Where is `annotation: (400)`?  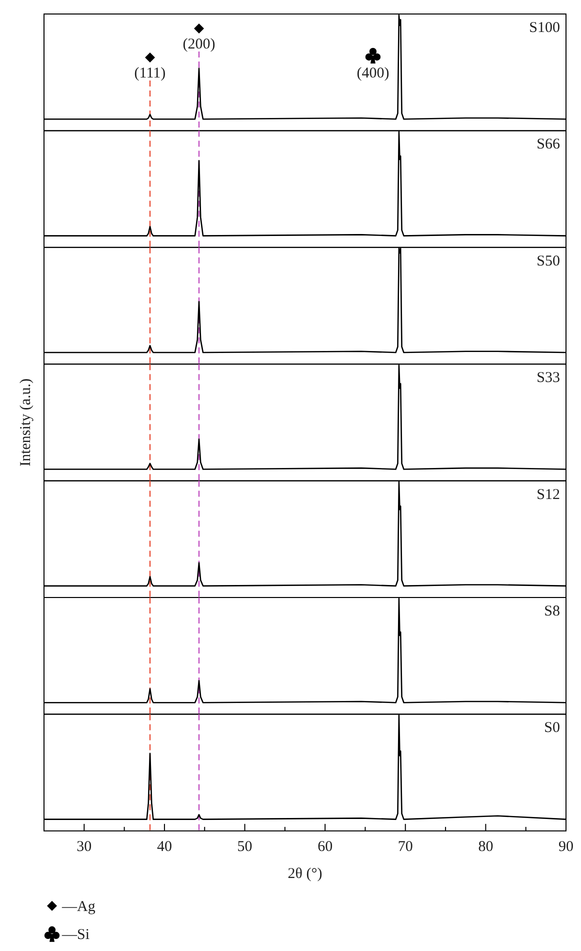 annotation: (400) is located at coordinates (373, 73).